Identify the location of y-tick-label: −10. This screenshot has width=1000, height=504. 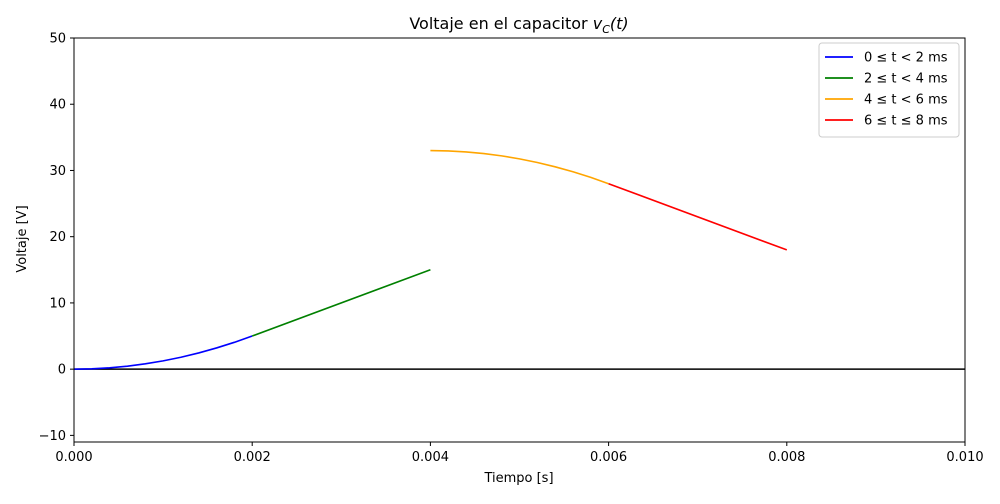
(52, 436).